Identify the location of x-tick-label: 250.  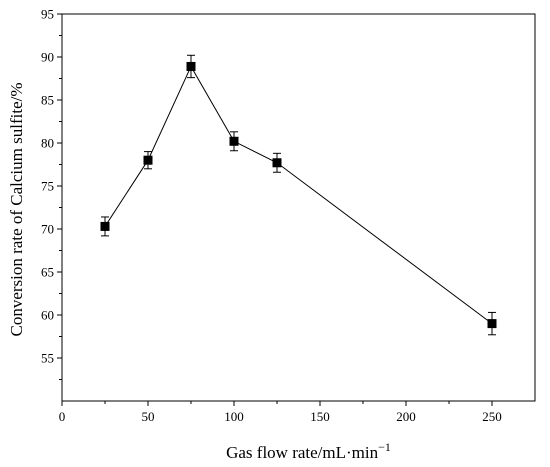
(492, 416).